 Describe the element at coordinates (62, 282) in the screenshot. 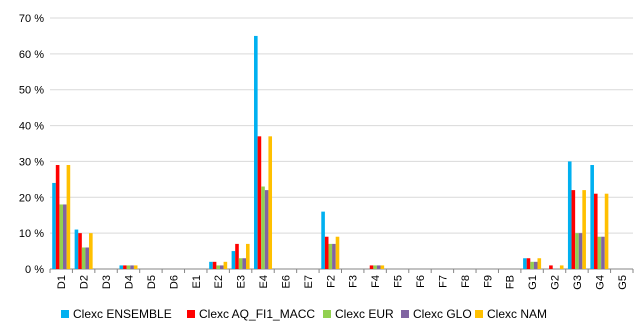

I see `x-tick-label: D1` at that location.